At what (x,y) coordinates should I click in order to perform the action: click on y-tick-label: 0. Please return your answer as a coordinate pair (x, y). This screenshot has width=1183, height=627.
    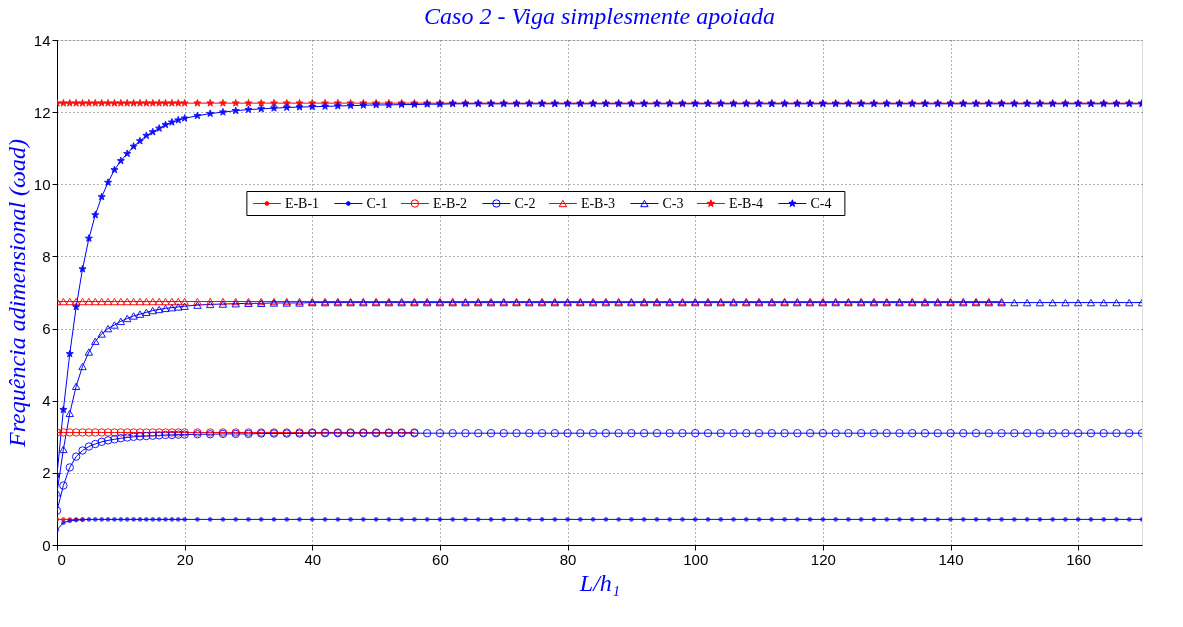
    Looking at the image, I should click on (46, 545).